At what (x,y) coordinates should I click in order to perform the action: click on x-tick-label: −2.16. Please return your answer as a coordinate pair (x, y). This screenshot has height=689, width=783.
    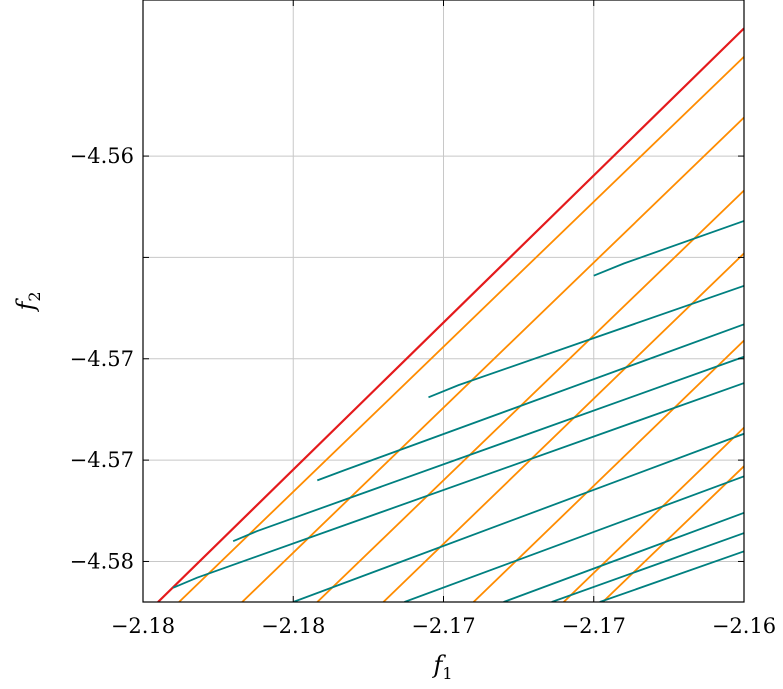
    Looking at the image, I should click on (744, 626).